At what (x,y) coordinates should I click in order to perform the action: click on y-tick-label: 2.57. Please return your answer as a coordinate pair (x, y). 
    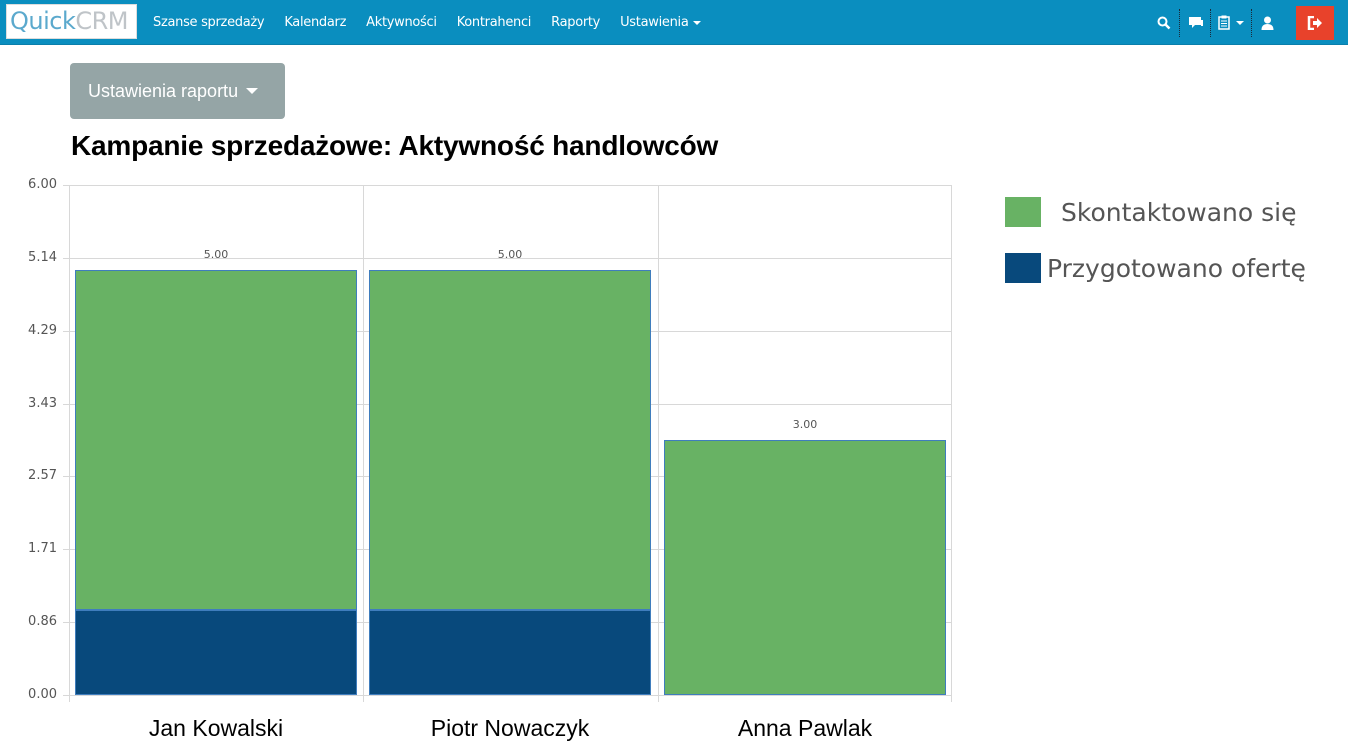
    Looking at the image, I should click on (42, 475).